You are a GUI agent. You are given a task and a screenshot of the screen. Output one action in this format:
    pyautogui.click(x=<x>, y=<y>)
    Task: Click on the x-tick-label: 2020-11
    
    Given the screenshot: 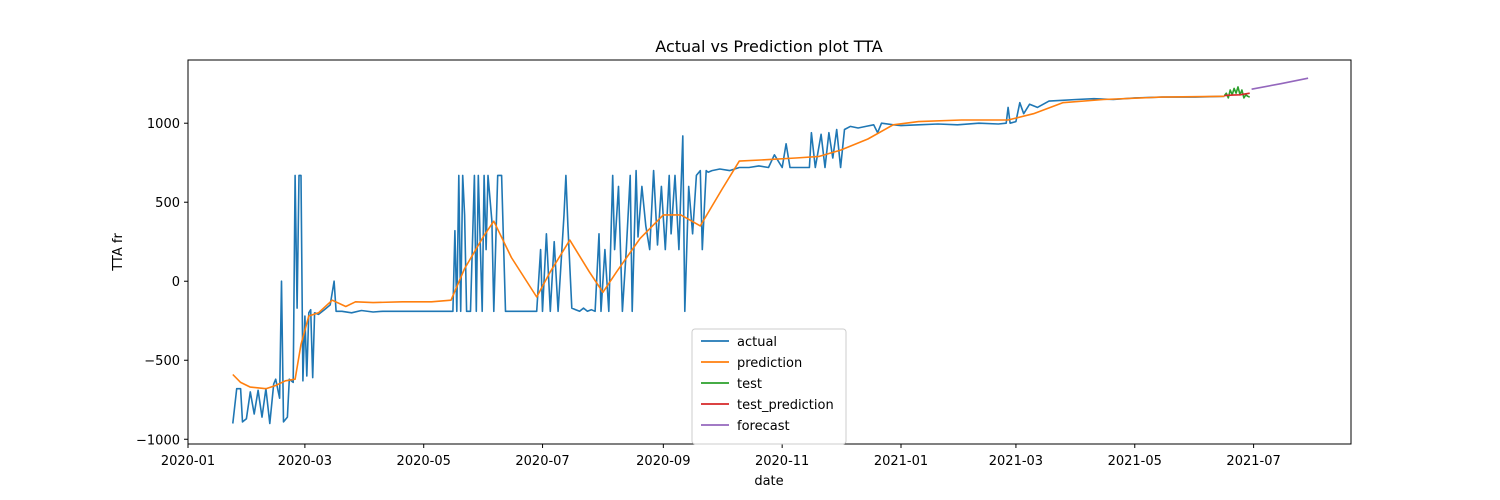 What is the action you would take?
    pyautogui.click(x=782, y=461)
    